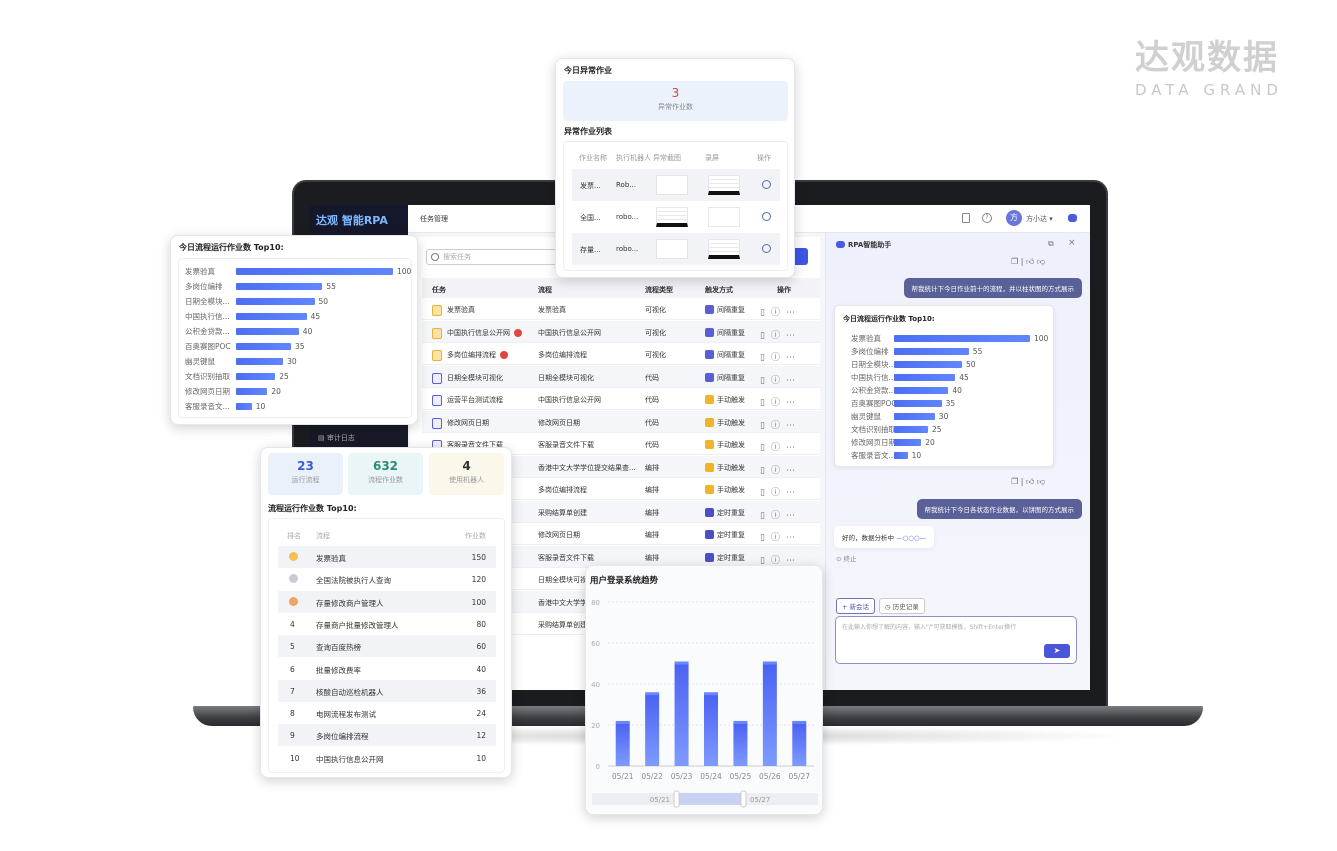  Describe the element at coordinates (937, 429) in the screenshot. I see `bar-value: 25` at that location.